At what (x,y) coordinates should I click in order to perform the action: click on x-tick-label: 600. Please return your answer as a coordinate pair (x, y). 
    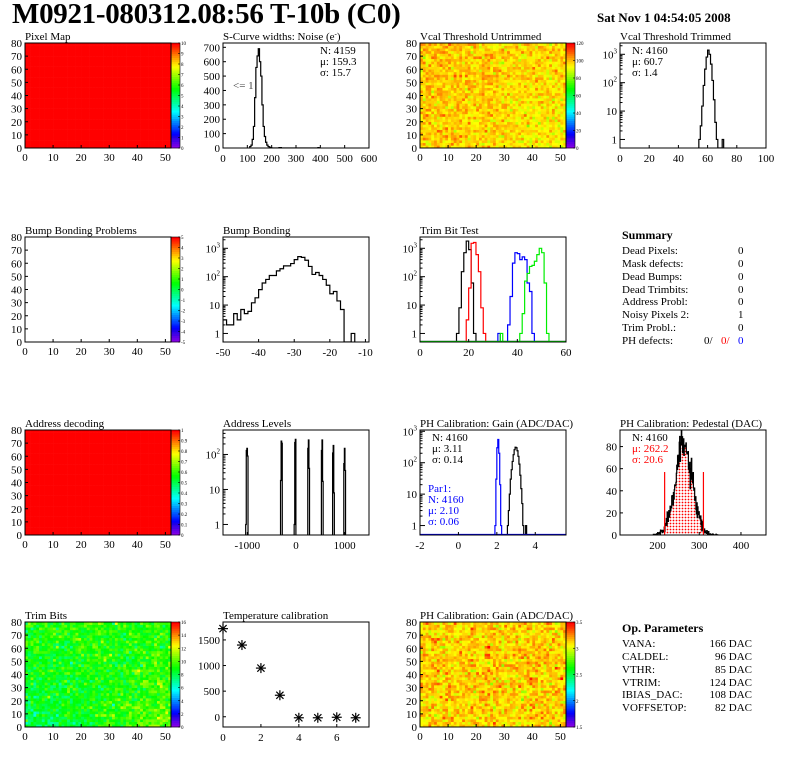
    Looking at the image, I should click on (369, 159).